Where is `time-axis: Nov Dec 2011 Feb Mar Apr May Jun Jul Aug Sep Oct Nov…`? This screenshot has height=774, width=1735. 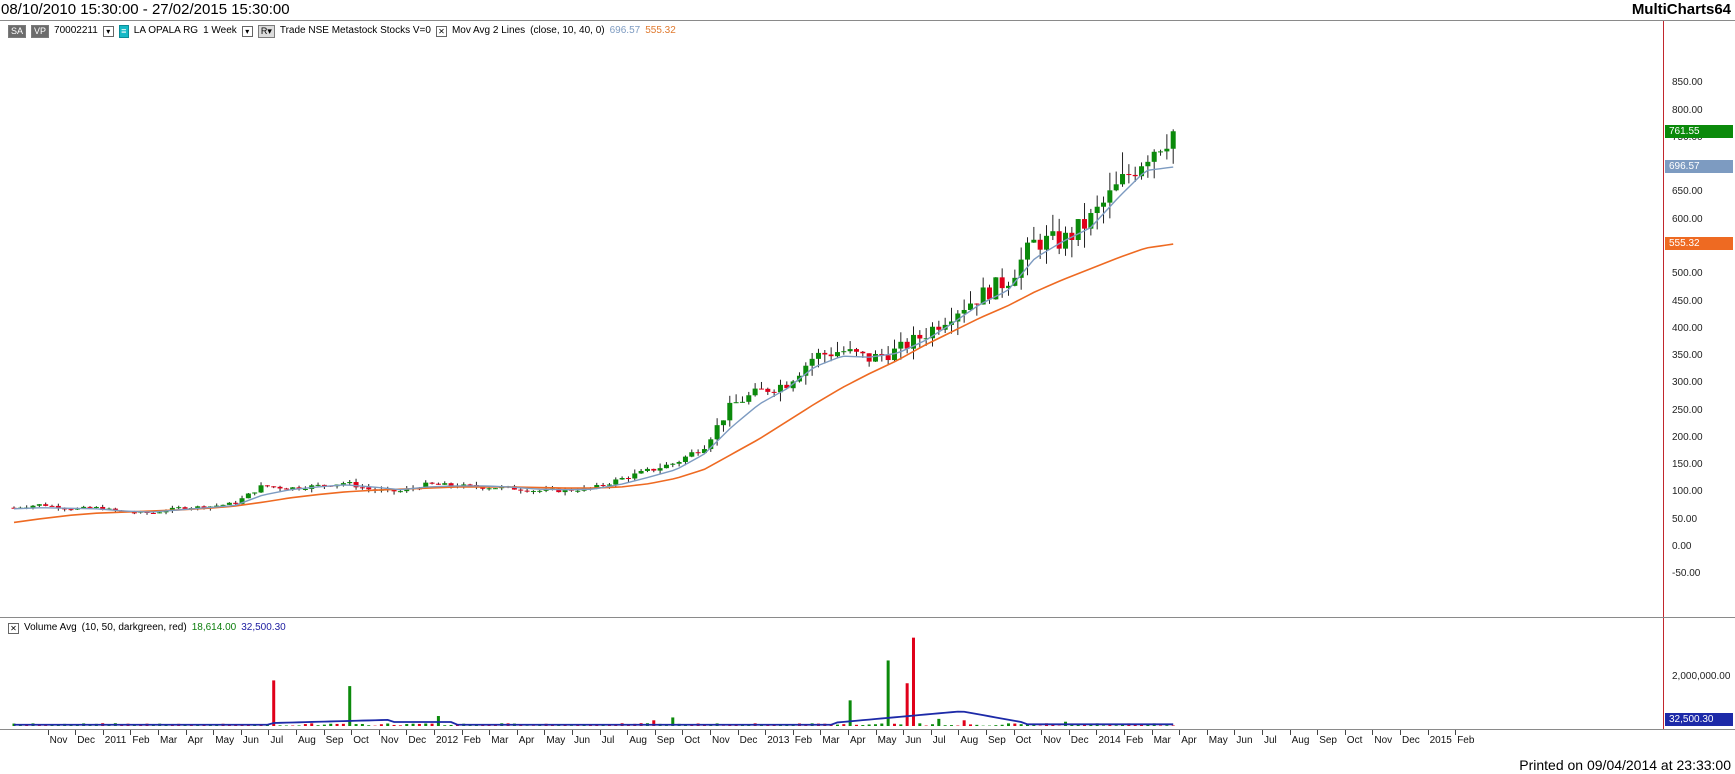 time-axis: Nov Dec 2011 Feb Mar Apr May Jun Jul Aug Sep Oct Nov… is located at coordinates (867, 743).